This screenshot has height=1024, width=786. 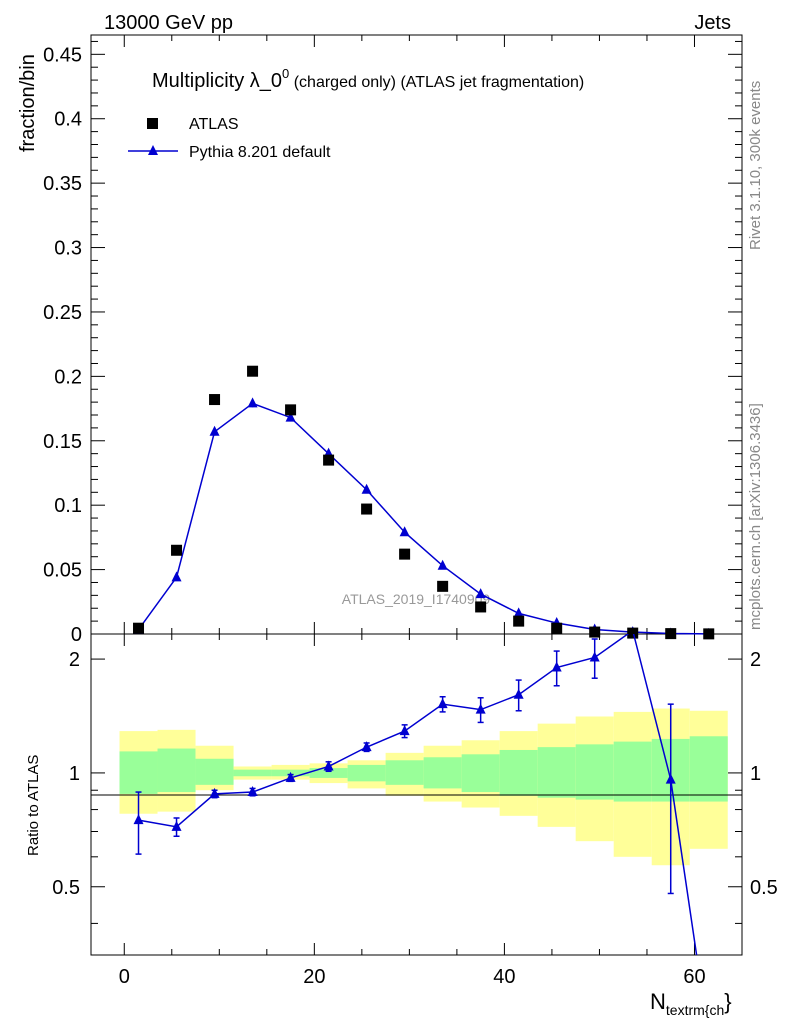 What do you see at coordinates (504, 977) in the screenshot?
I see `x-tick-label: 40` at bounding box center [504, 977].